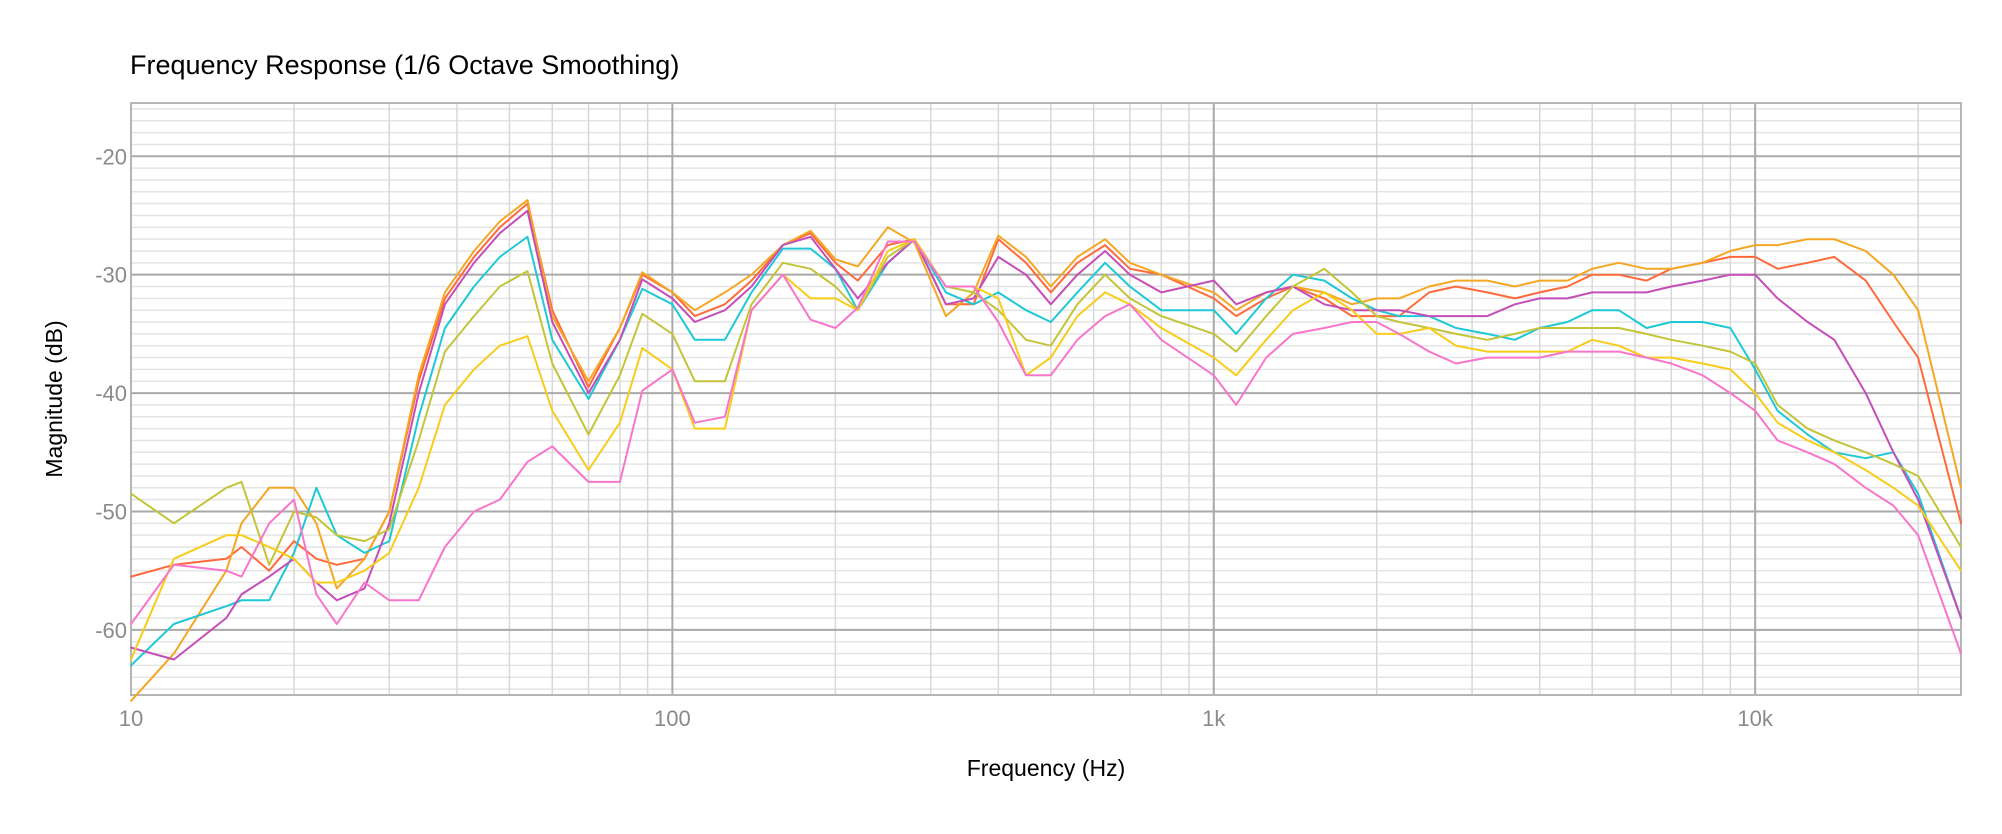 The height and width of the screenshot is (834, 2002). Describe the element at coordinates (54, 398) in the screenshot. I see `y-axis-label: Magnitude (dB)` at that location.